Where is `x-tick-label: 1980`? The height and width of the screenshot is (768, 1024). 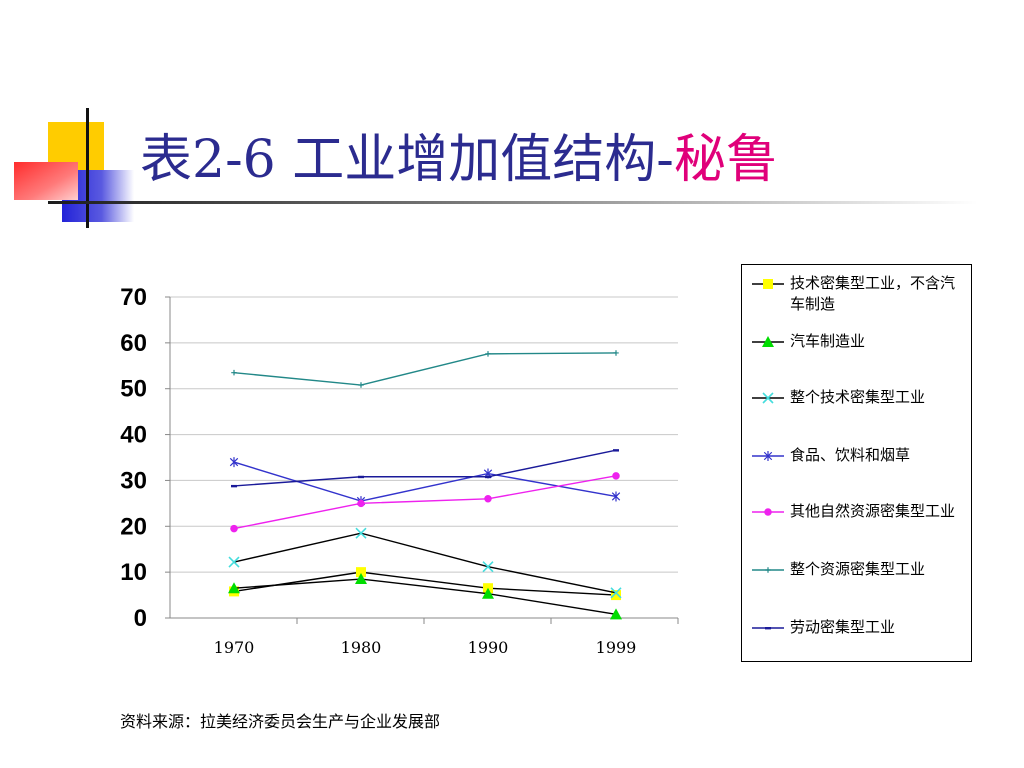 x-tick-label: 1980 is located at coordinates (361, 647).